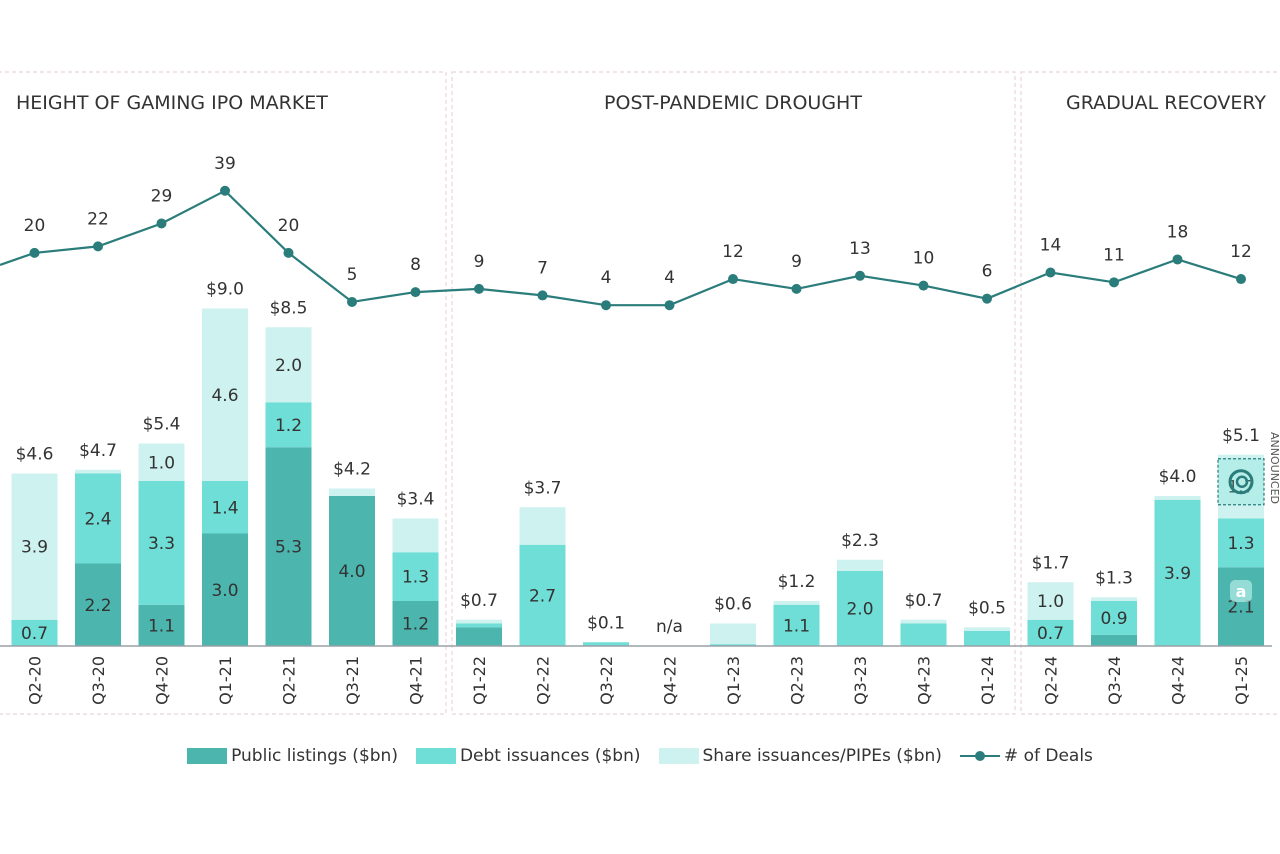  Describe the element at coordinates (1114, 255) in the screenshot. I see `deals-label-Q3-24: 11` at that location.